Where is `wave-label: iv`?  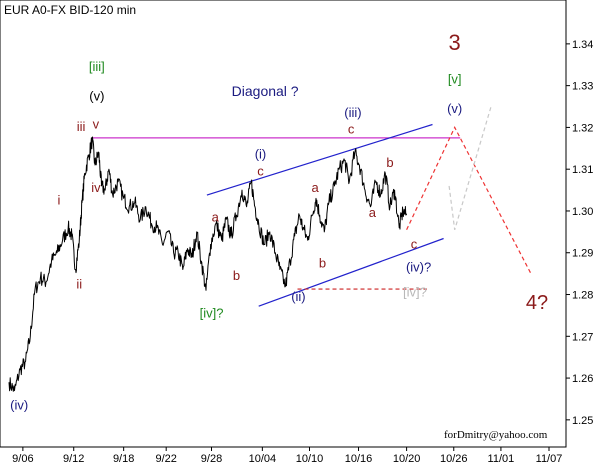 wave-label: iv is located at coordinates (96, 187).